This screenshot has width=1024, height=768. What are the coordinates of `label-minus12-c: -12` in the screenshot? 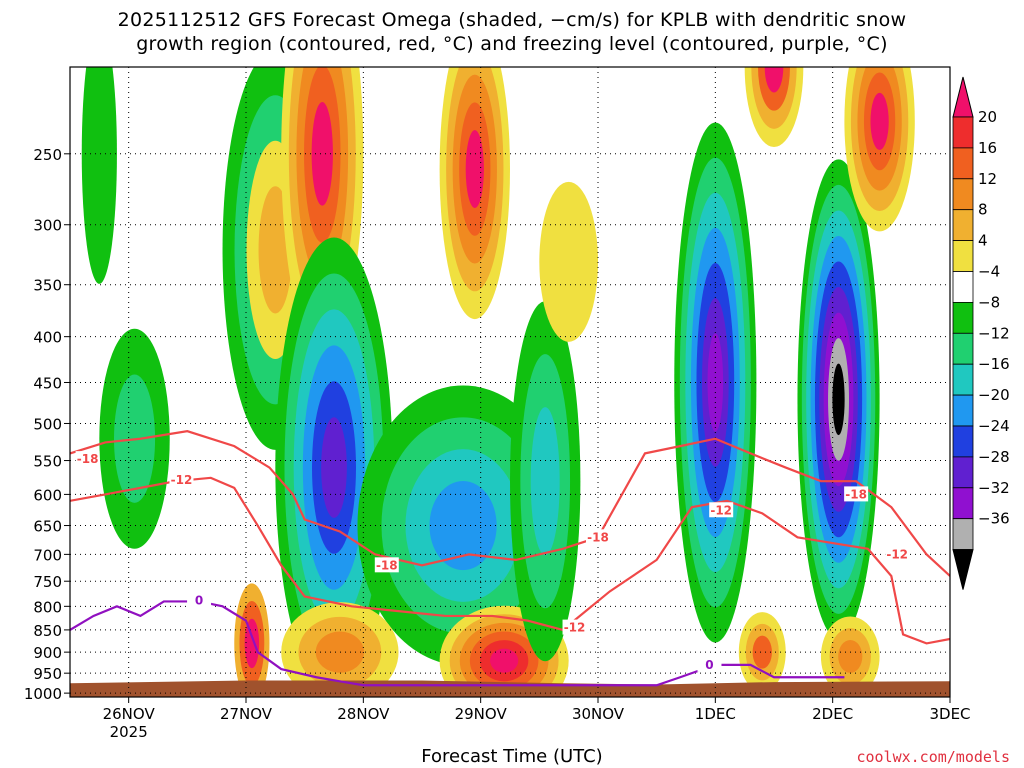 It's located at (897, 554).